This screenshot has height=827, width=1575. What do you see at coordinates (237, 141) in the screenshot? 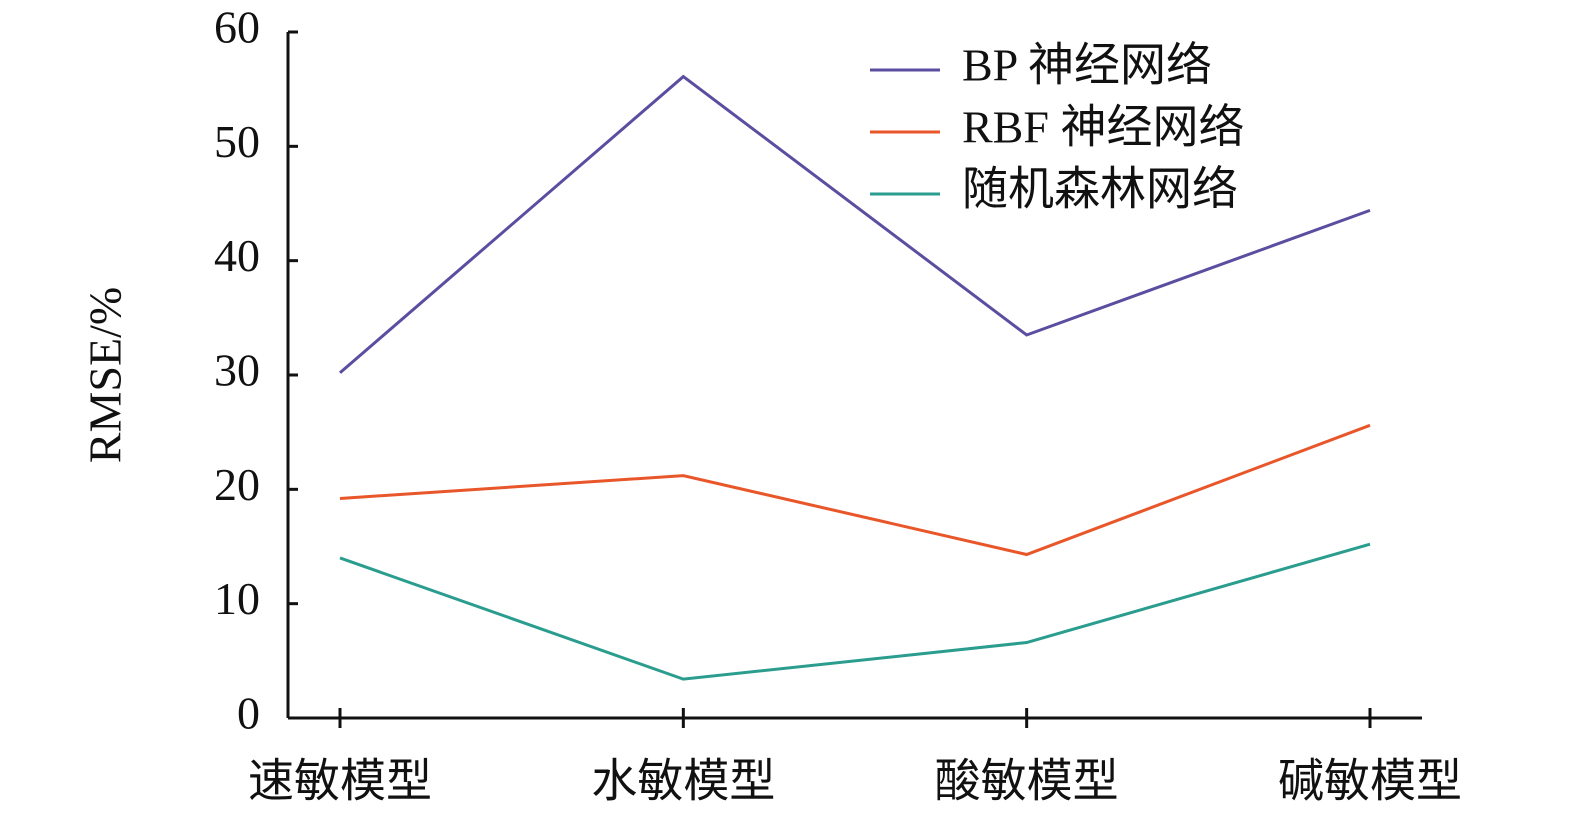
I see `y-tick-label: 50` at bounding box center [237, 141].